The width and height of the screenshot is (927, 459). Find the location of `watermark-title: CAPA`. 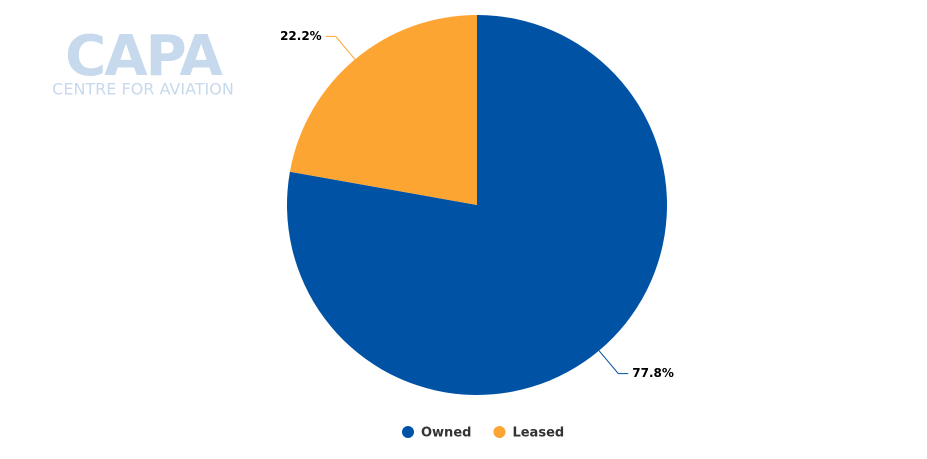

watermark-title: CAPA is located at coordinates (144, 56).